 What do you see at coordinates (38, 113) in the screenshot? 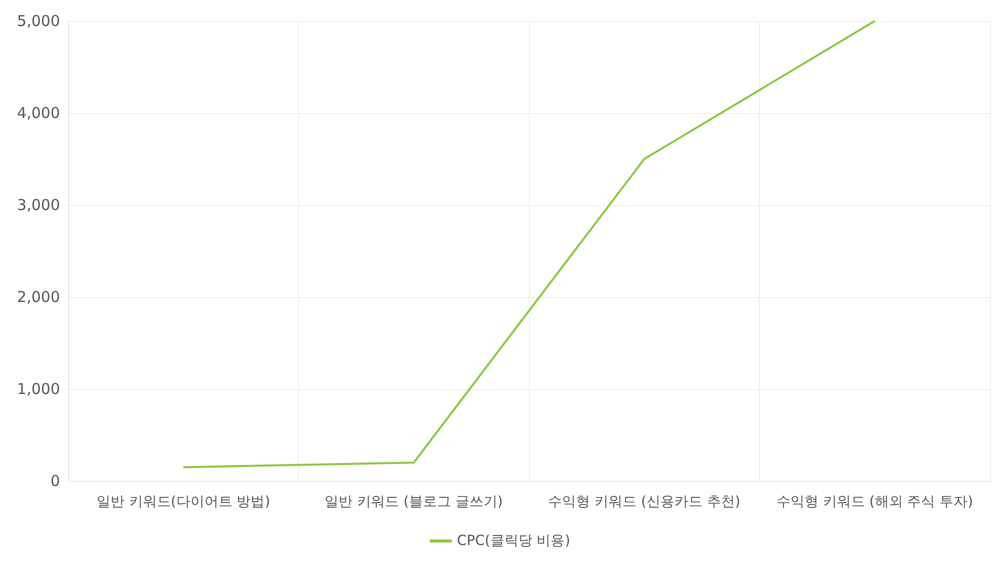
I see `y-tick-label: 4,000` at bounding box center [38, 113].